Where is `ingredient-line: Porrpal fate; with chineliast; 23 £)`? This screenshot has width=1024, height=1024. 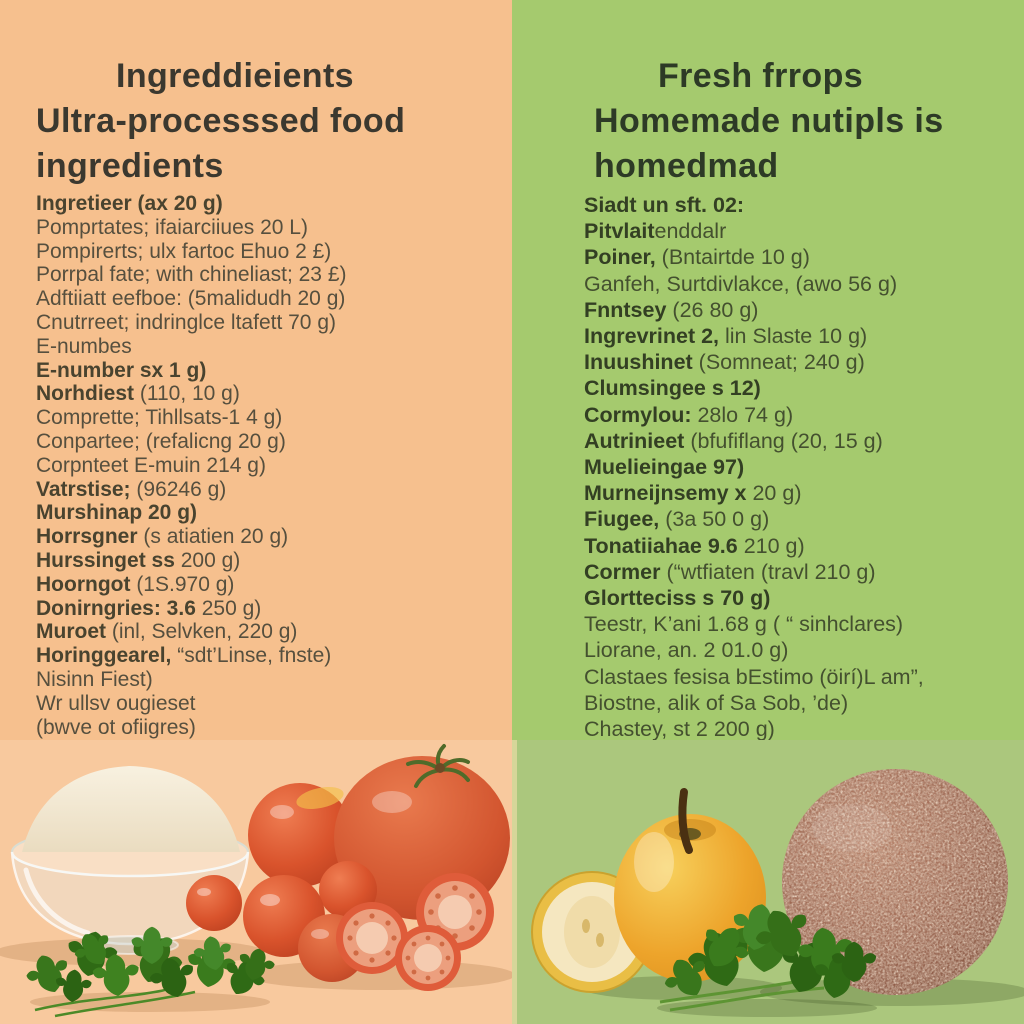 ingredient-line: Porrpal fate; with chineliast; 23 £) is located at coordinates (191, 275).